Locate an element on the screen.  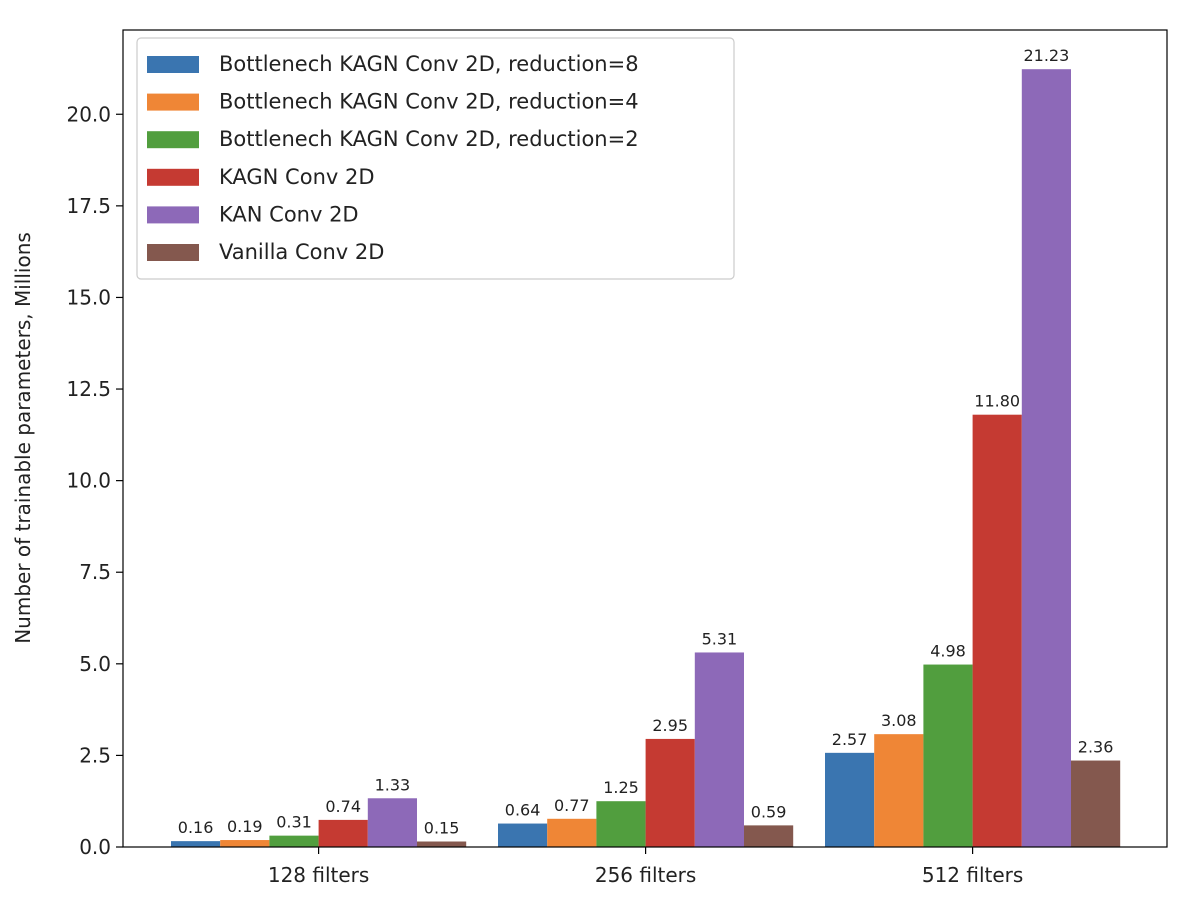
data-label: 0.64 is located at coordinates (523, 810).